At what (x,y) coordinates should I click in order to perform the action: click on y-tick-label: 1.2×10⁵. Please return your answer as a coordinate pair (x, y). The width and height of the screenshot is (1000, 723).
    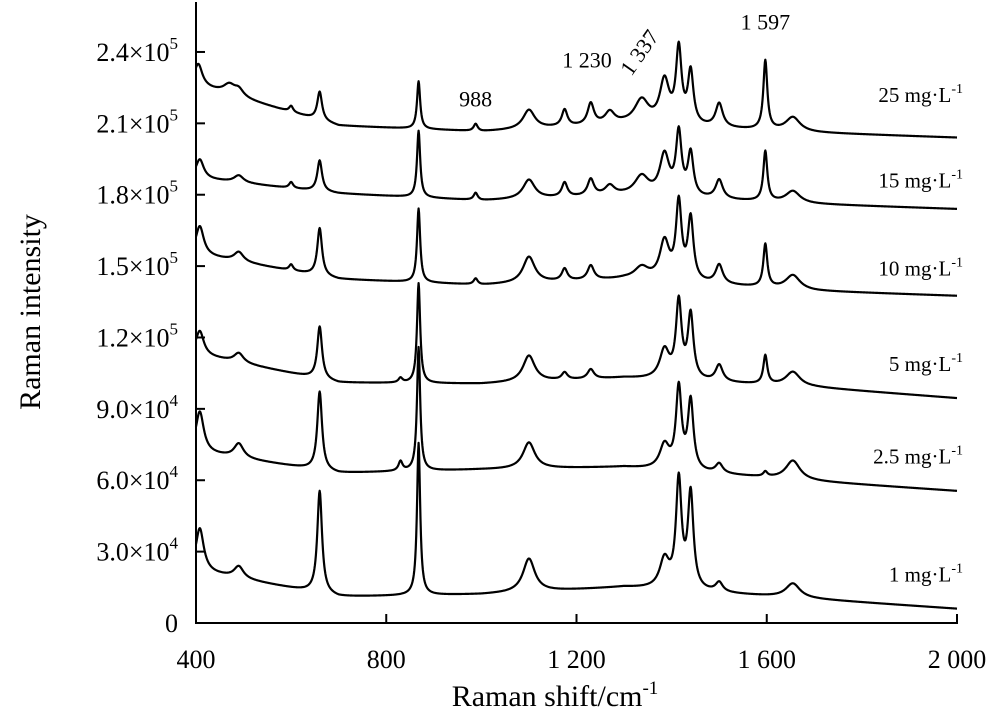
    Looking at the image, I should click on (137, 335).